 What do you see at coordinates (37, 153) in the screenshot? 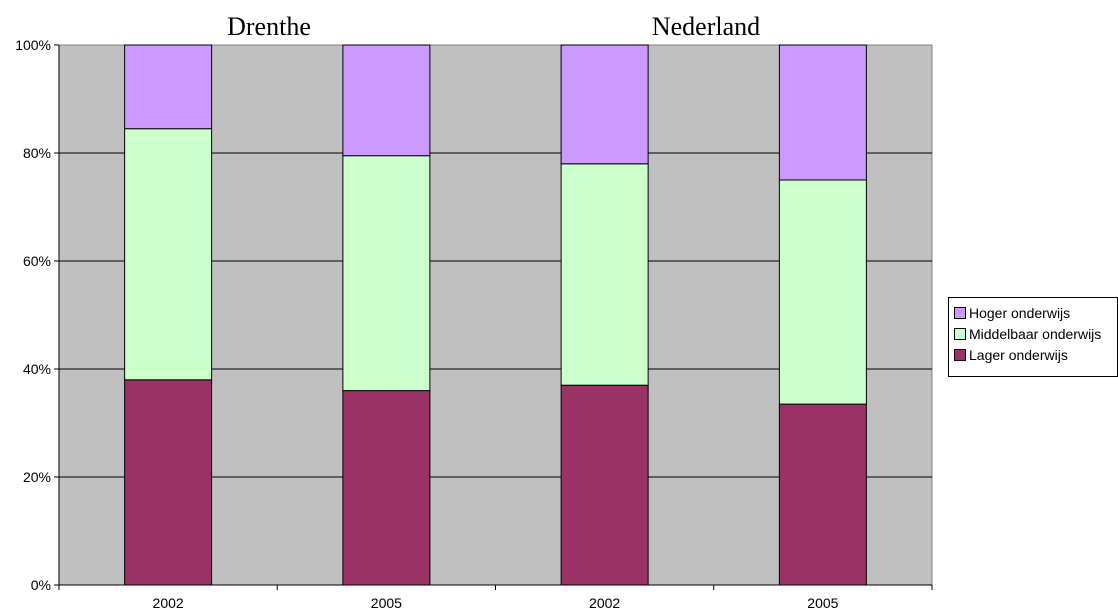
I see `y-tick-label: 80%` at bounding box center [37, 153].